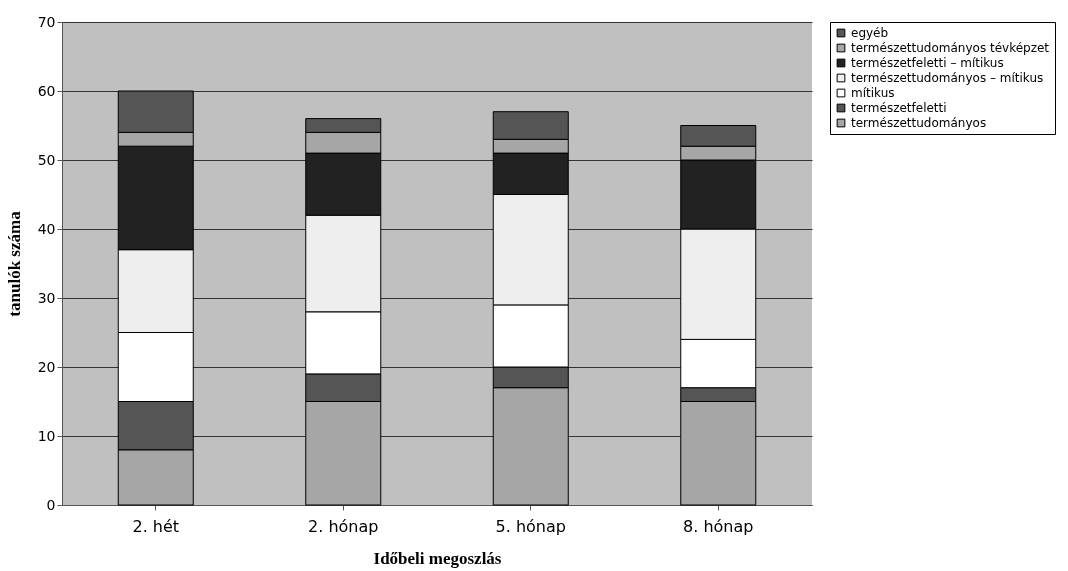  What do you see at coordinates (530, 526) in the screenshot?
I see `x-tick-label: 5. hónap` at bounding box center [530, 526].